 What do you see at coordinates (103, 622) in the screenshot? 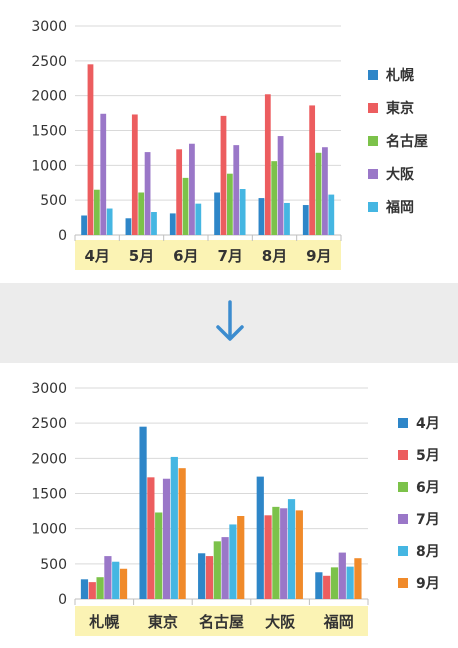
I see `x-tick-label: 札幌` at bounding box center [103, 622].